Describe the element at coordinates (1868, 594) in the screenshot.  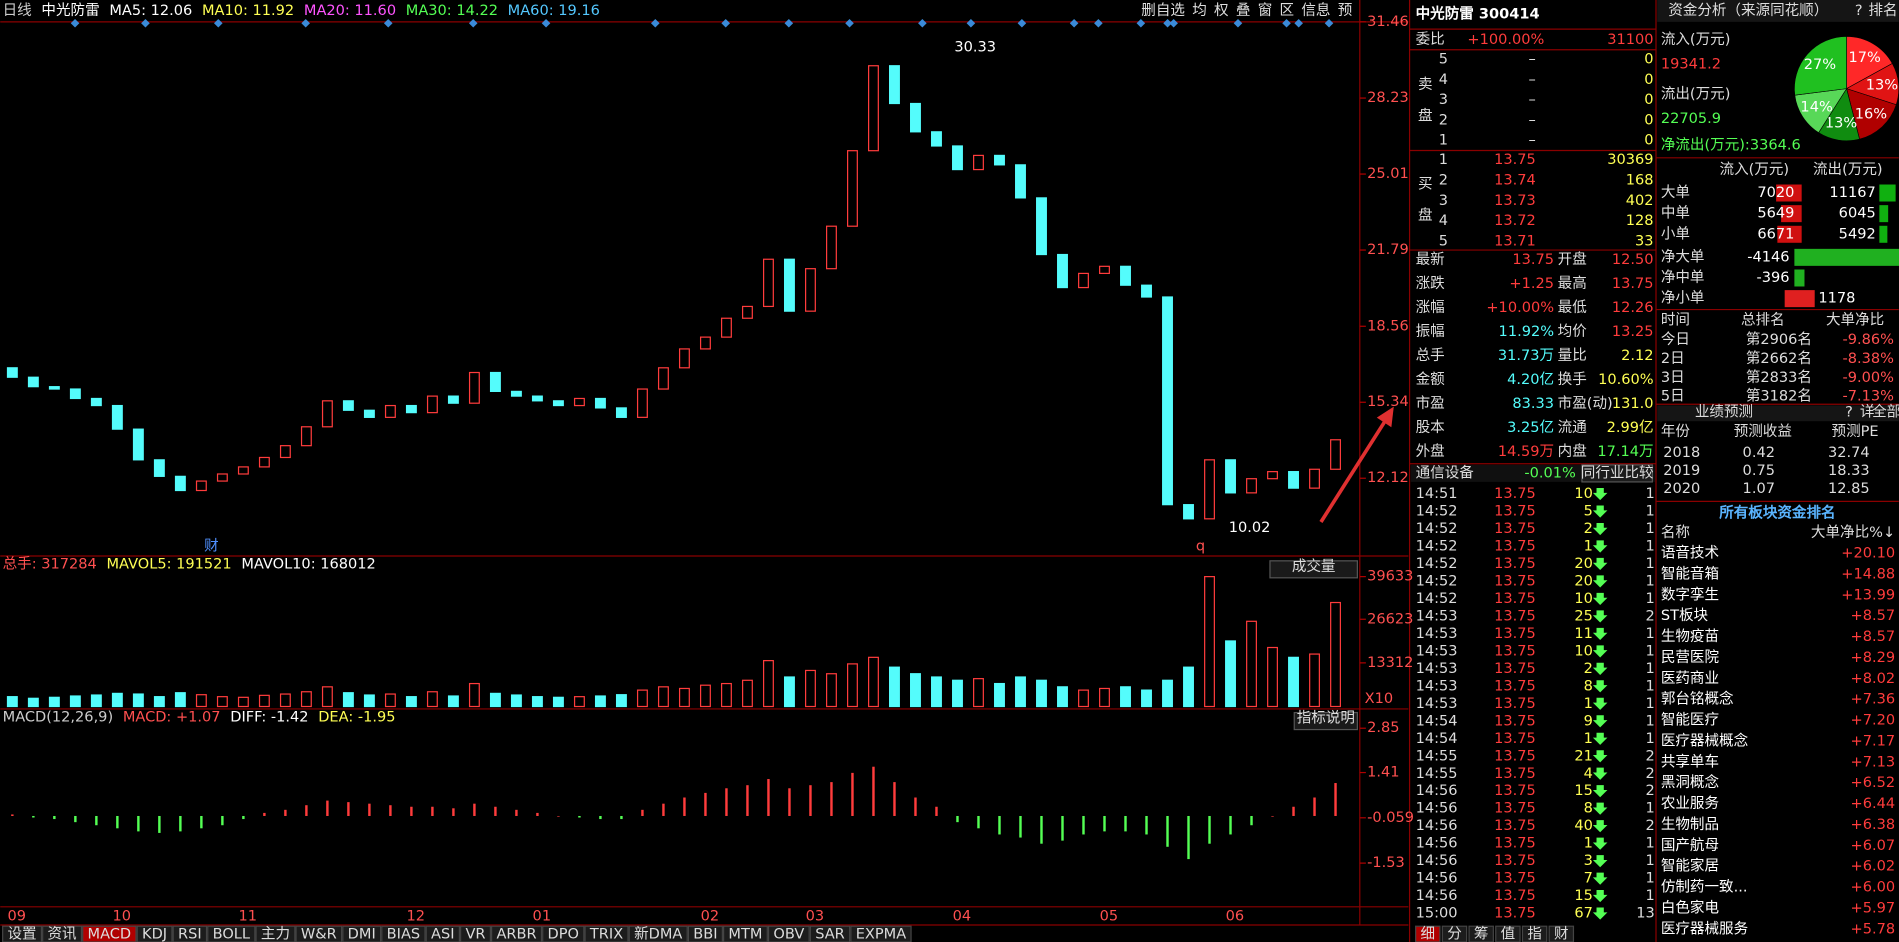
I see `label: +13.99` at that location.